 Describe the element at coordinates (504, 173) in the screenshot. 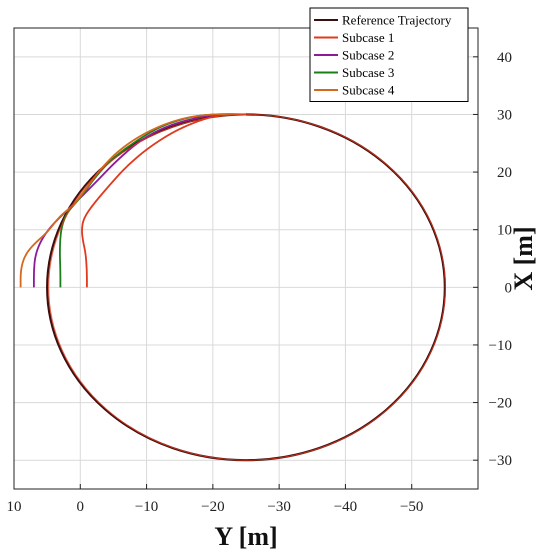

I see `y-tick-label: 20` at that location.